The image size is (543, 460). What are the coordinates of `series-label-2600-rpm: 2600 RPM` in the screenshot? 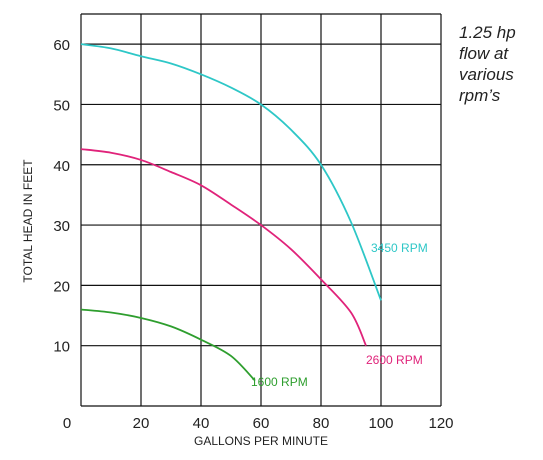 It's located at (394, 360).